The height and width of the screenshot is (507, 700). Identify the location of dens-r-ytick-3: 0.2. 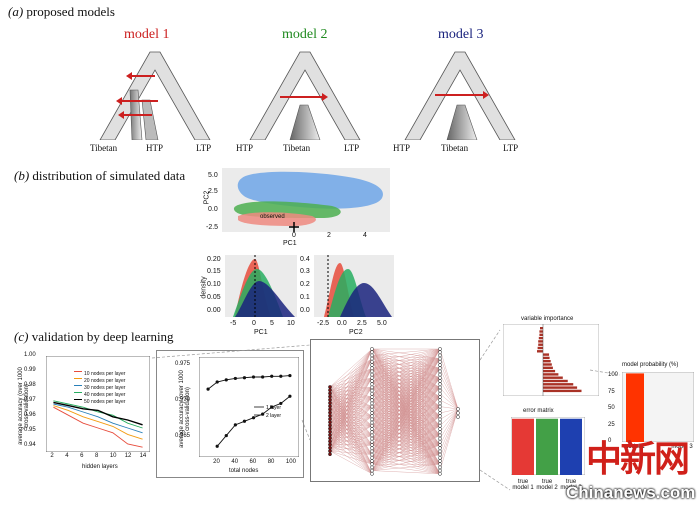
(305, 284).